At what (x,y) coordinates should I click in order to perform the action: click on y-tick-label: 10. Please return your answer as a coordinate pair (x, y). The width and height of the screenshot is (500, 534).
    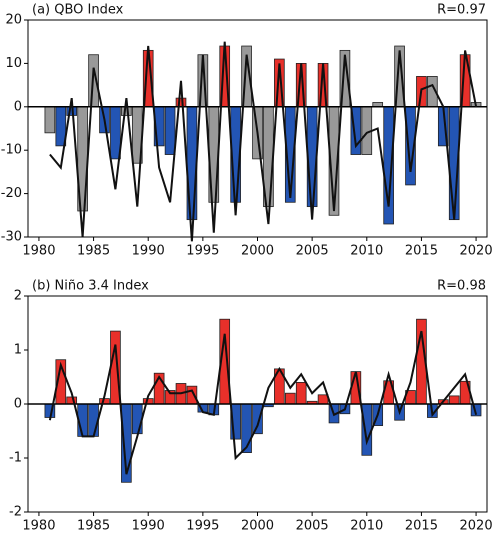
    Looking at the image, I should click on (13, 63).